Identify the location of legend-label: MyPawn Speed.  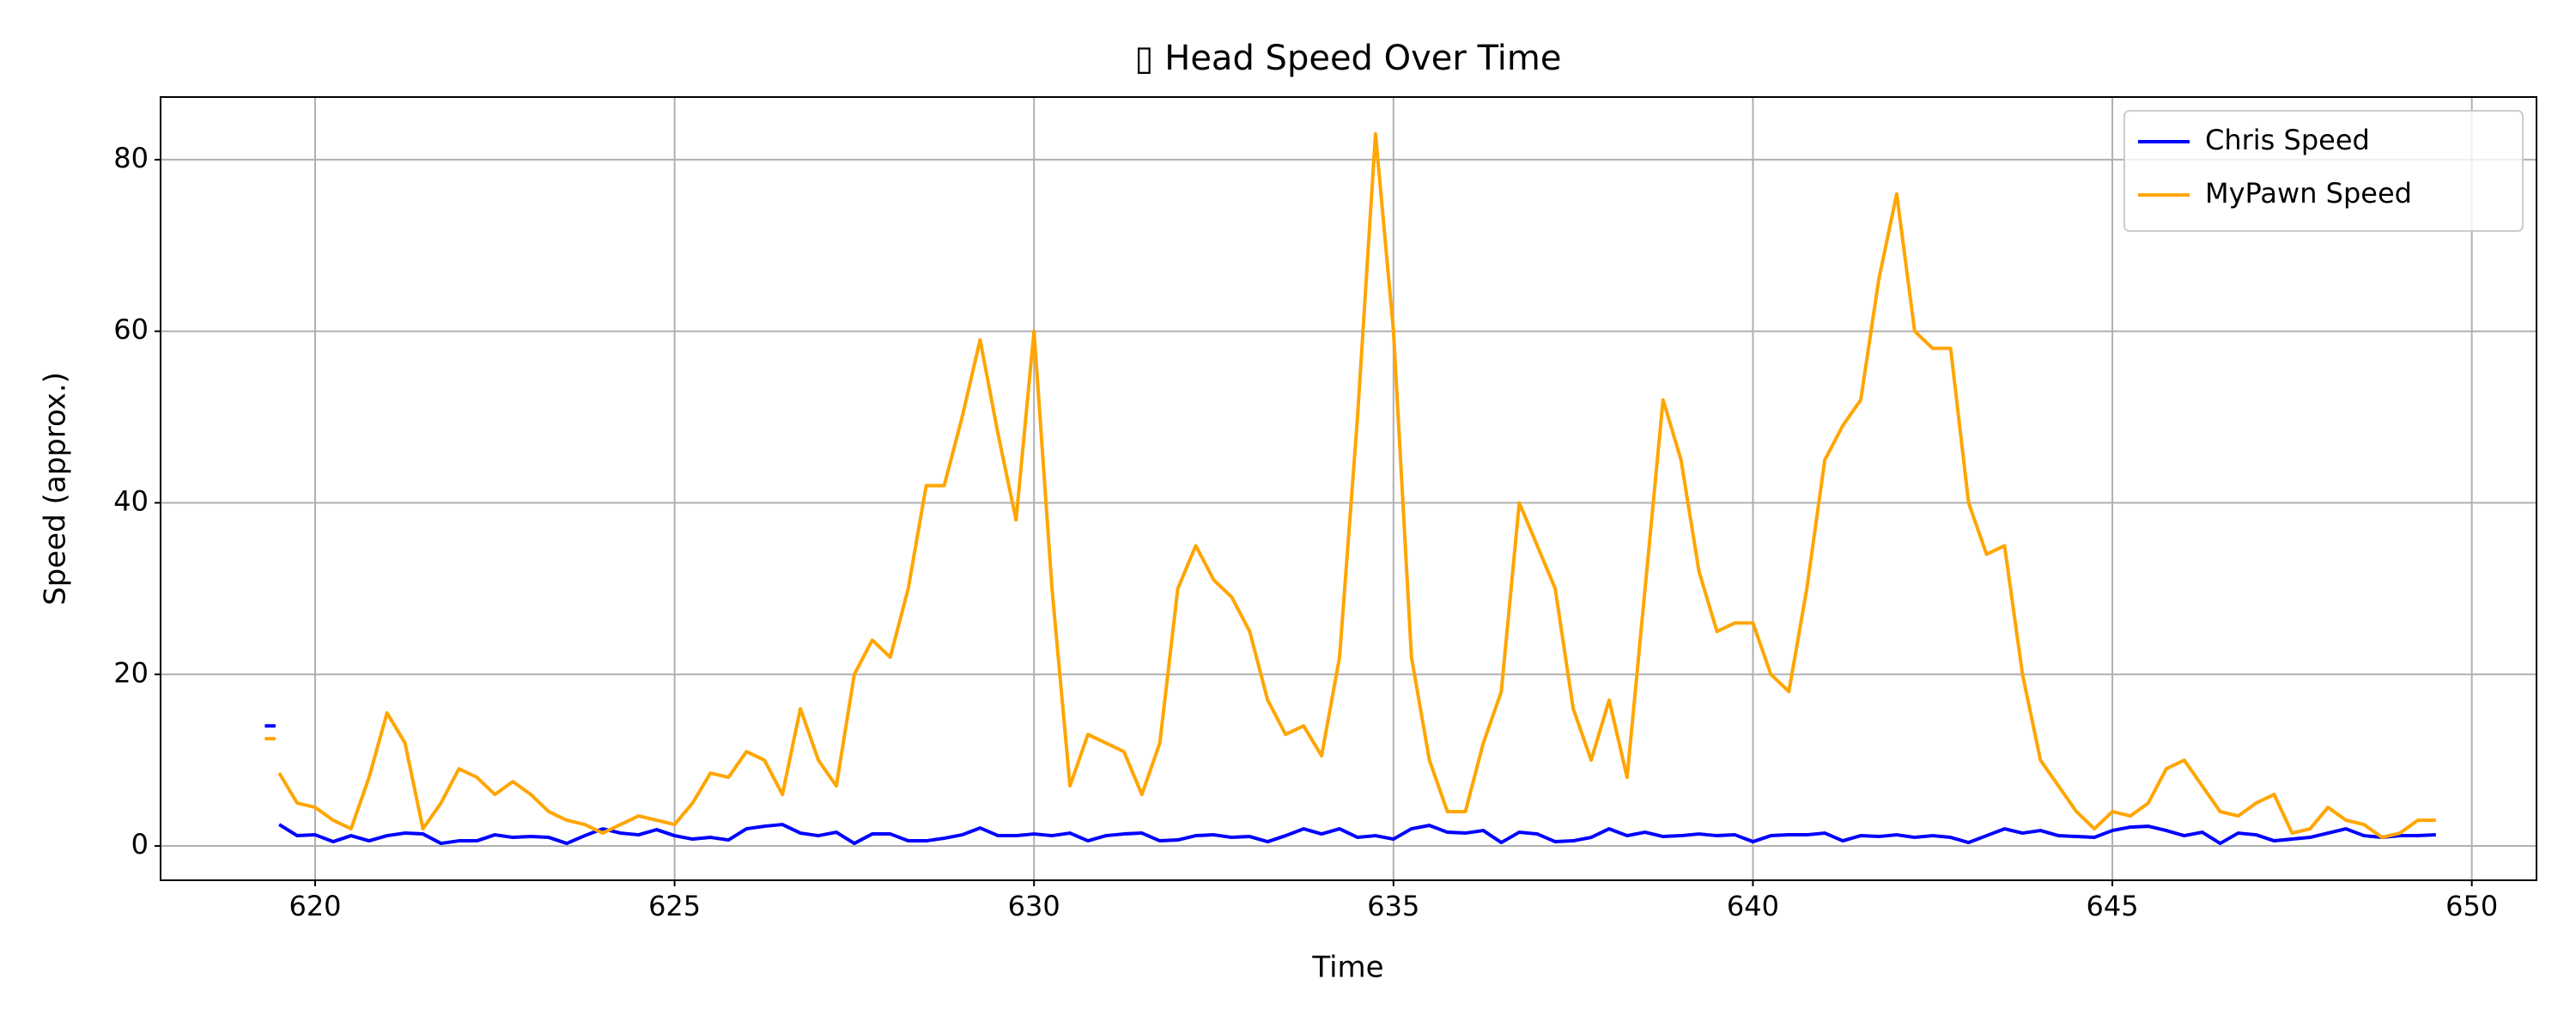
(2309, 193).